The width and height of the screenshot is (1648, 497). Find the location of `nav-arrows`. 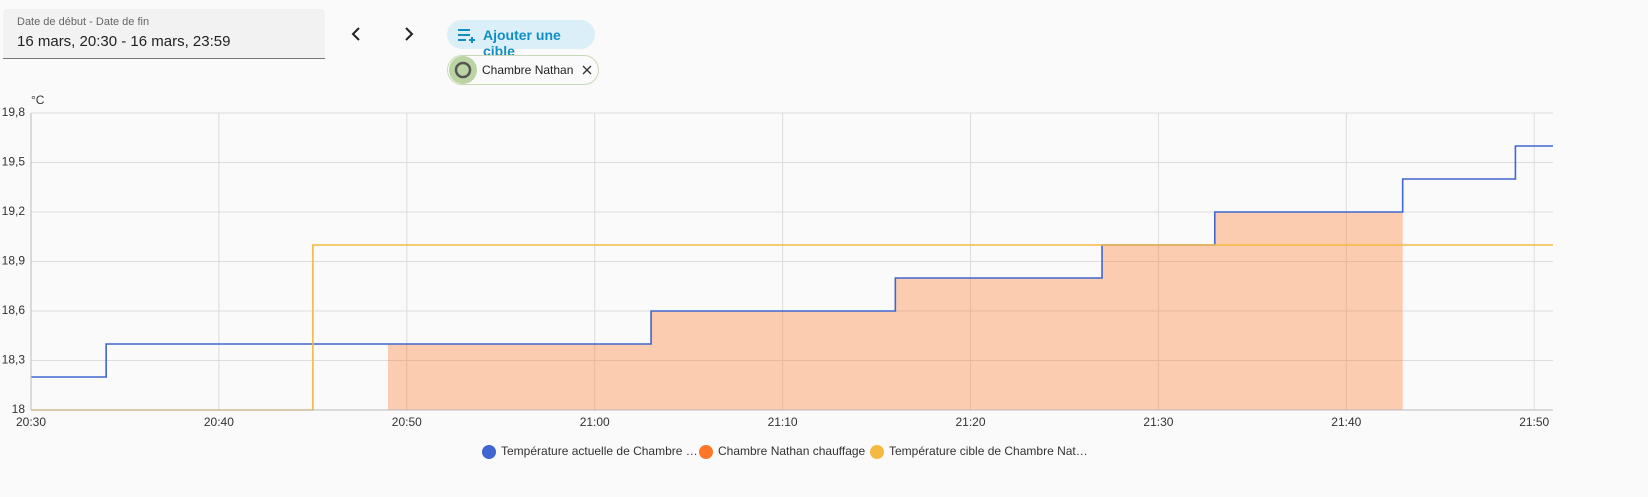

nav-arrows is located at coordinates (382, 34).